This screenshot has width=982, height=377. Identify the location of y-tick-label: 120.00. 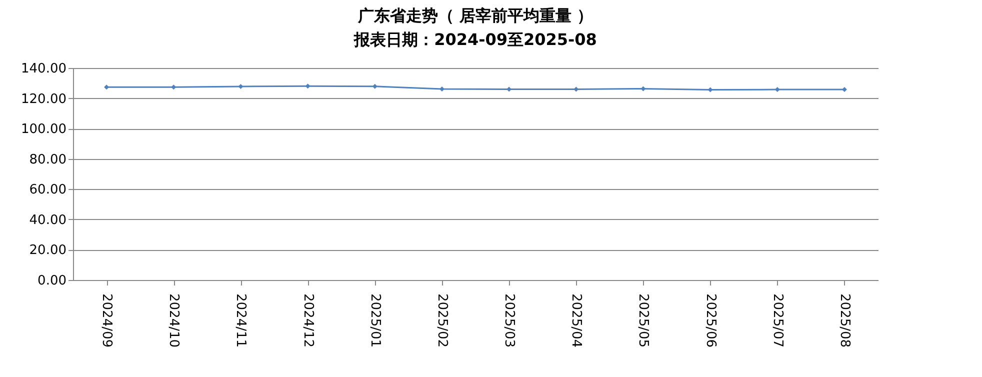
(43, 99).